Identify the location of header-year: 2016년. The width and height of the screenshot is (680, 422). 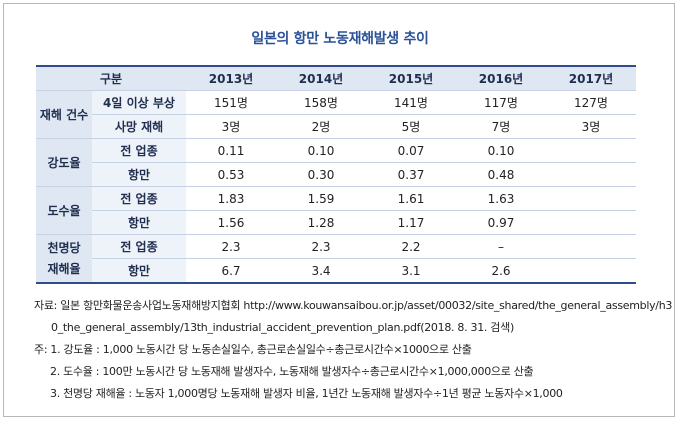
(501, 78).